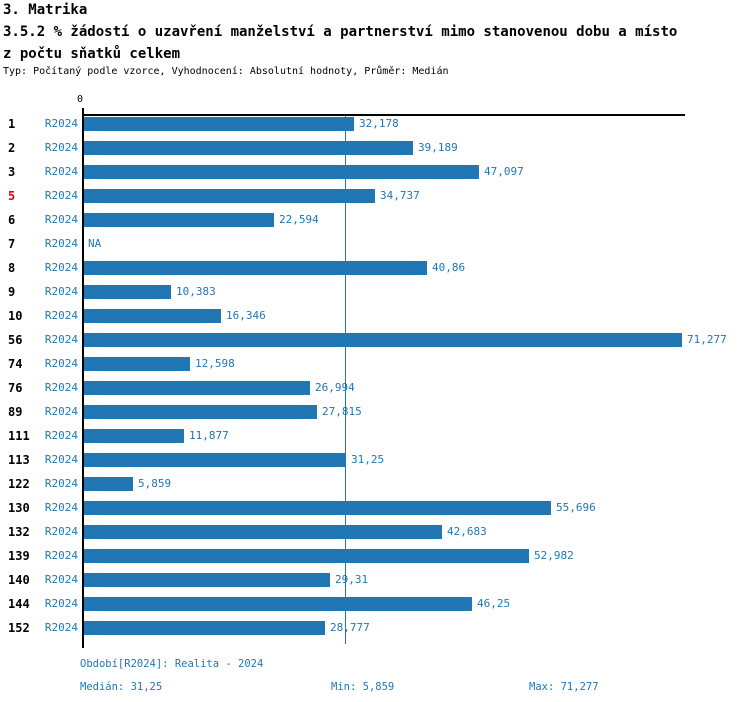  Describe the element at coordinates (375, 316) in the screenshot. I see `chart-row-10: 10 R2024 16,346` at that location.